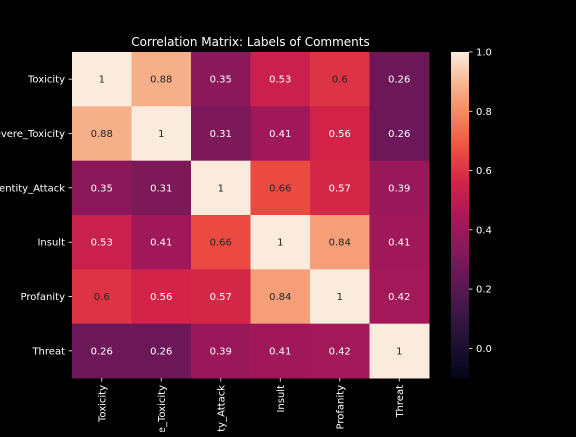 This screenshot has height=437, width=576. Describe the element at coordinates (250, 42) in the screenshot. I see `chart-title: Correlation Matrix: Labels of Comments` at that location.